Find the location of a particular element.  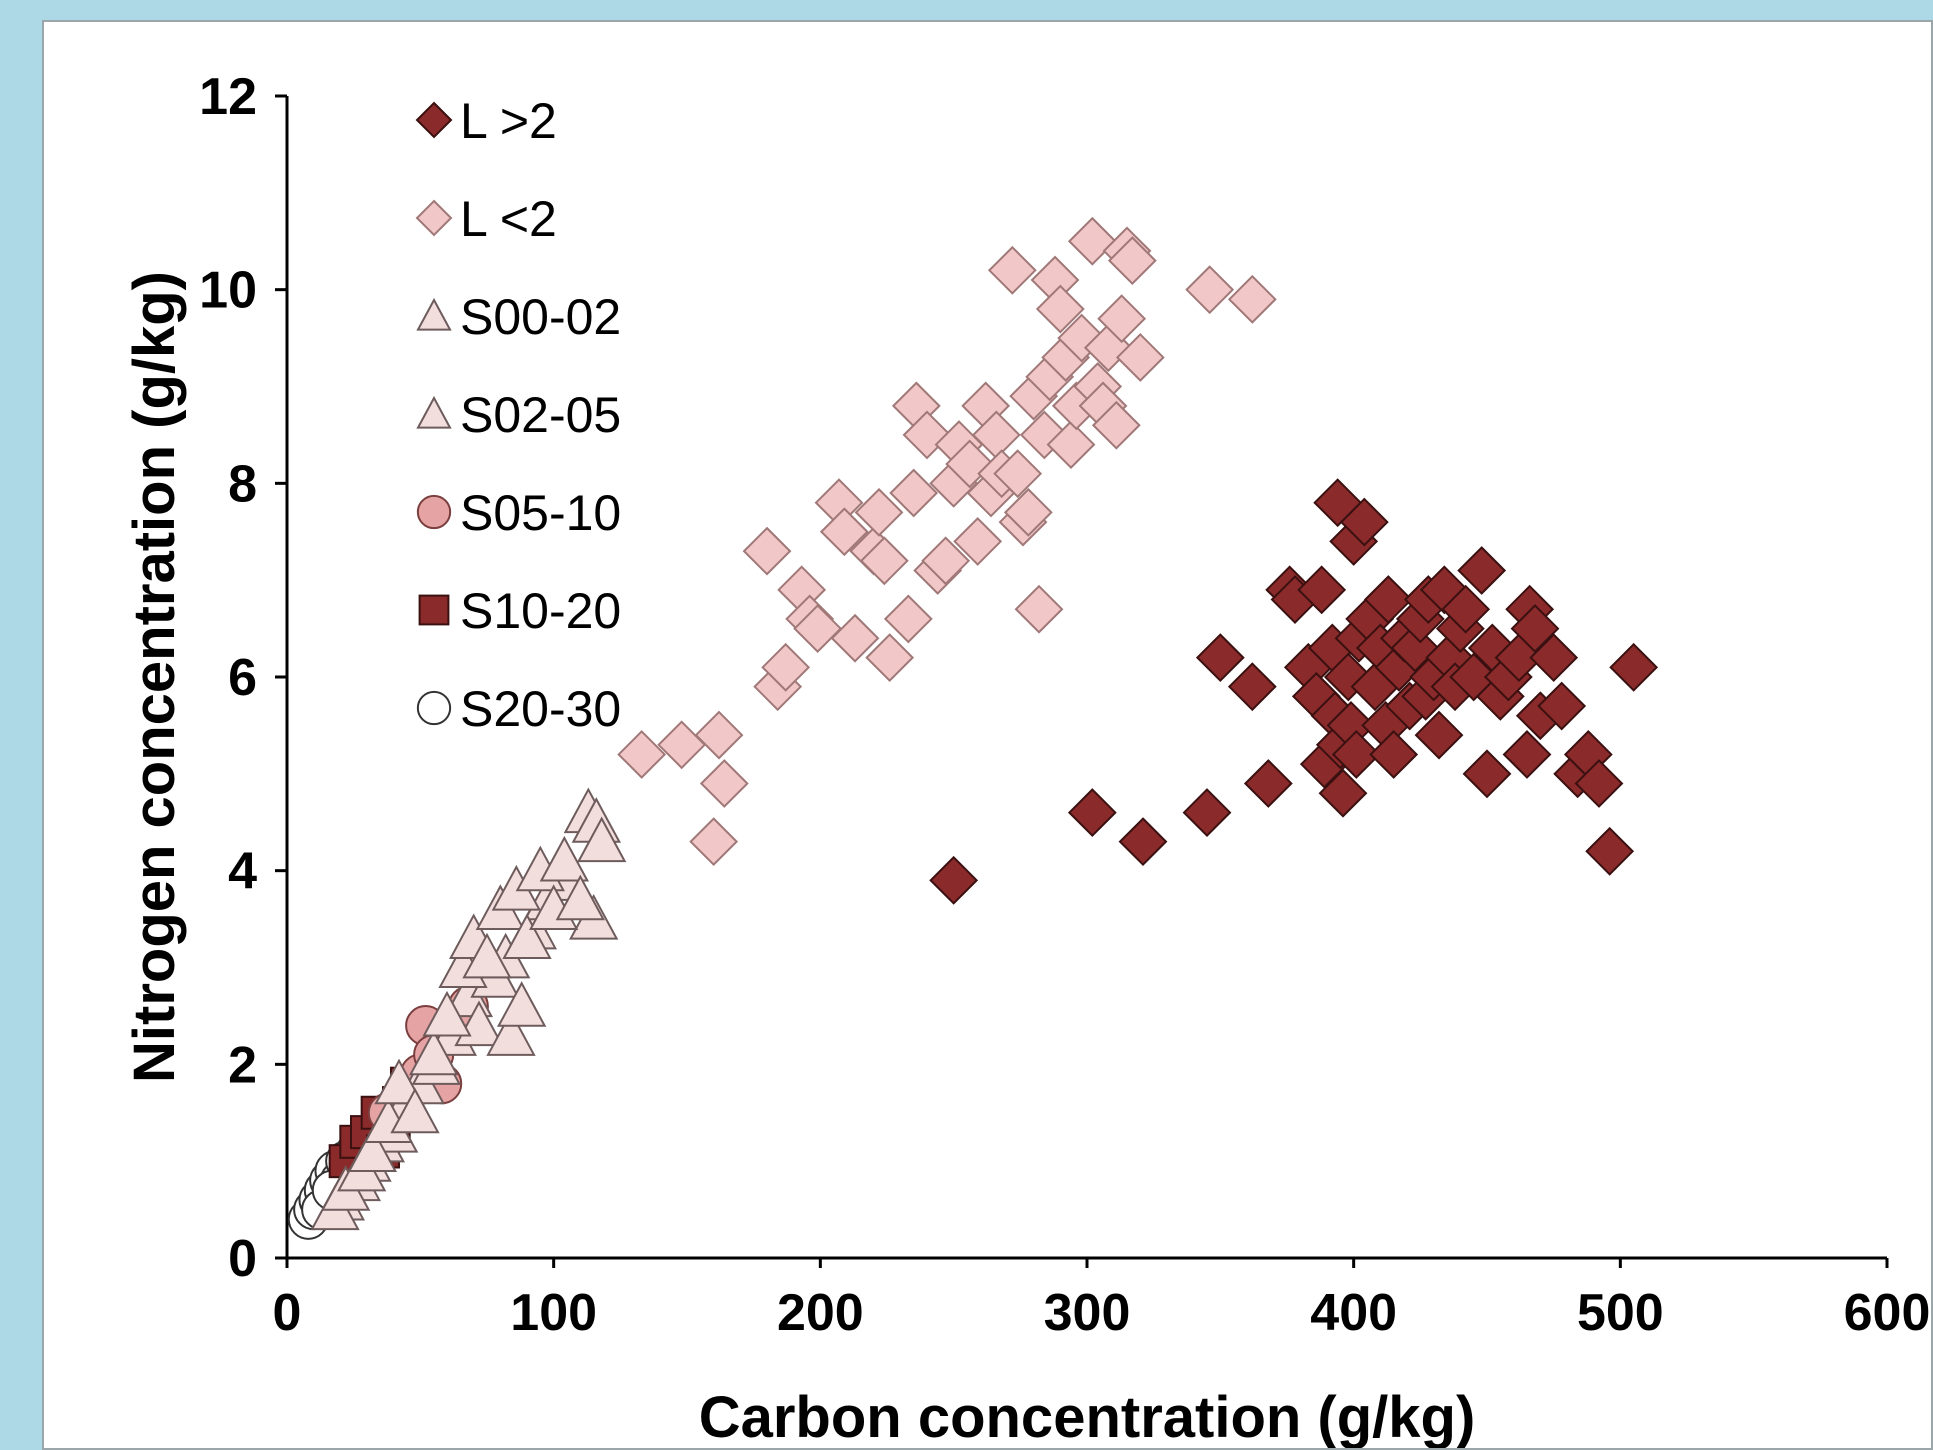

x-tick-label: 0 is located at coordinates (287, 1313).